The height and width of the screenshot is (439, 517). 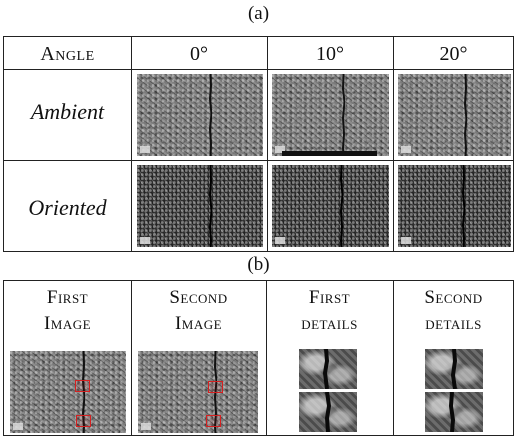 What do you see at coordinates (258, 160) in the screenshot?
I see `table-a-row-rule` at bounding box center [258, 160].